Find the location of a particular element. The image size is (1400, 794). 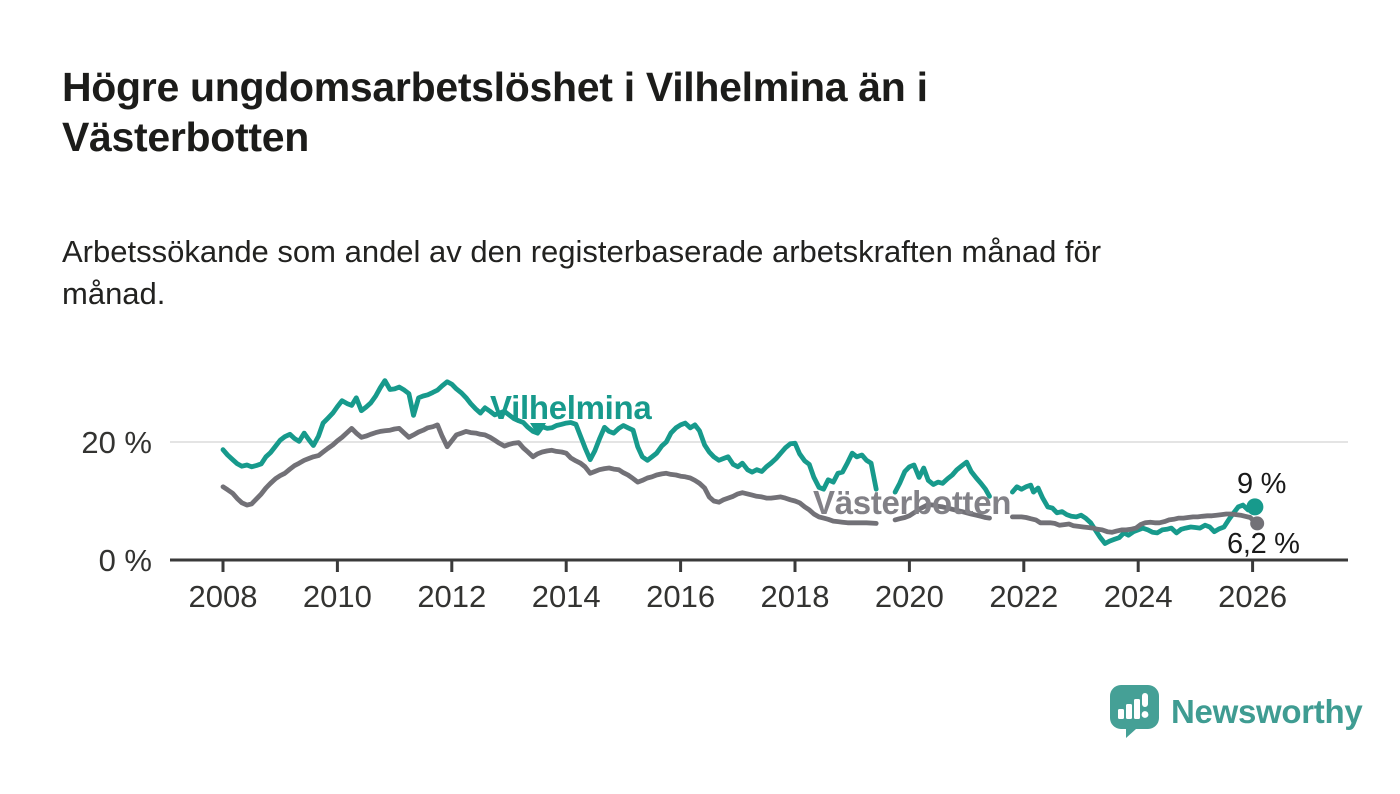

vilhelmina-label: Vilhelmina is located at coordinates (571, 407).